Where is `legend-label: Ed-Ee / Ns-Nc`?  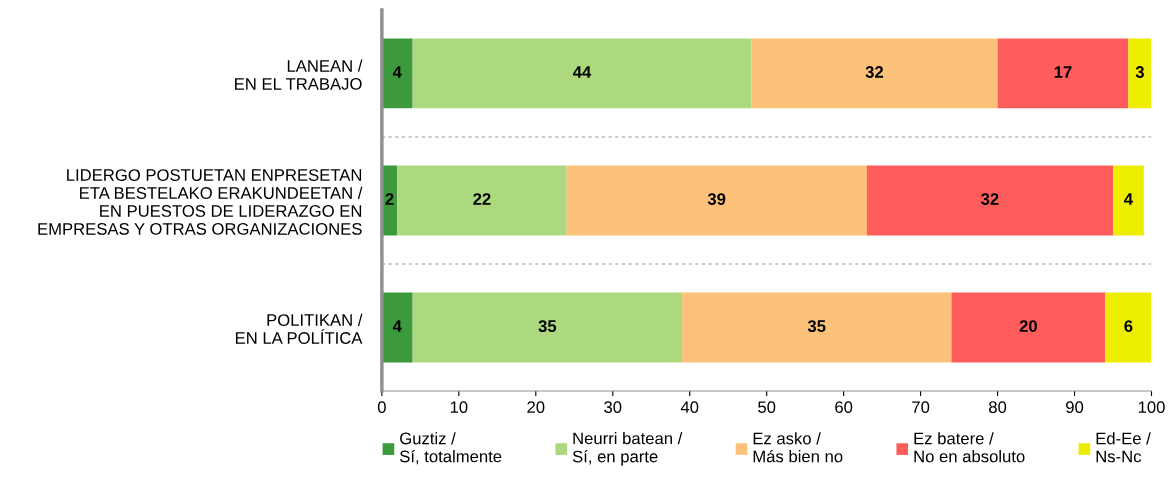 legend-label: Ed-Ee / Ns-Nc is located at coordinates (1123, 447).